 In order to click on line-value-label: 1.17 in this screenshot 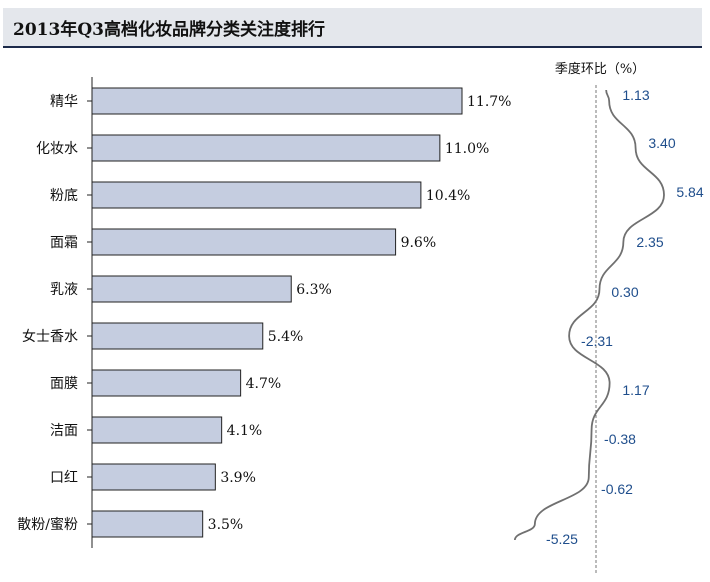, I will do `click(635, 390)`.